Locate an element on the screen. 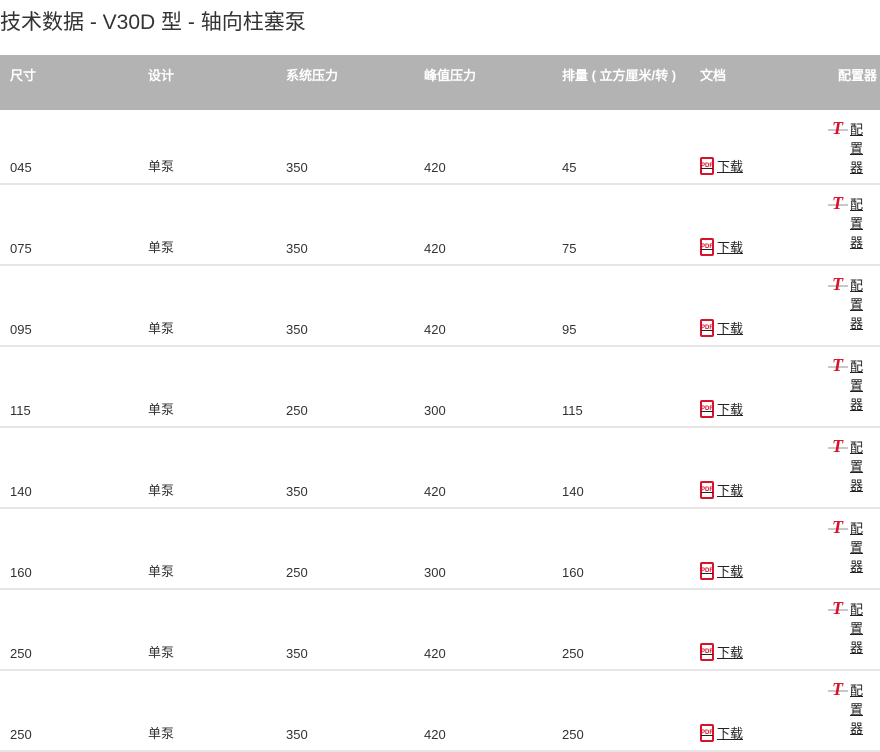 The width and height of the screenshot is (880, 752). page-title: 技术数据 - V30D 型 - 轴向柱塞泵 is located at coordinates (153, 22).